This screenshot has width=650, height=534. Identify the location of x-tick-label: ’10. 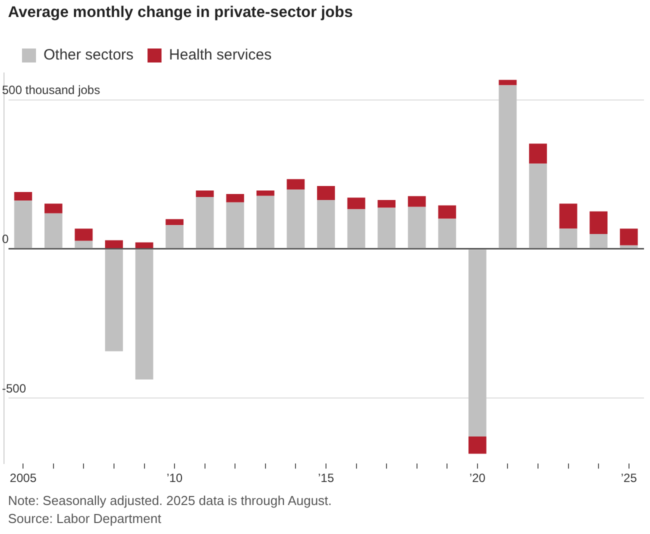
(174, 478).